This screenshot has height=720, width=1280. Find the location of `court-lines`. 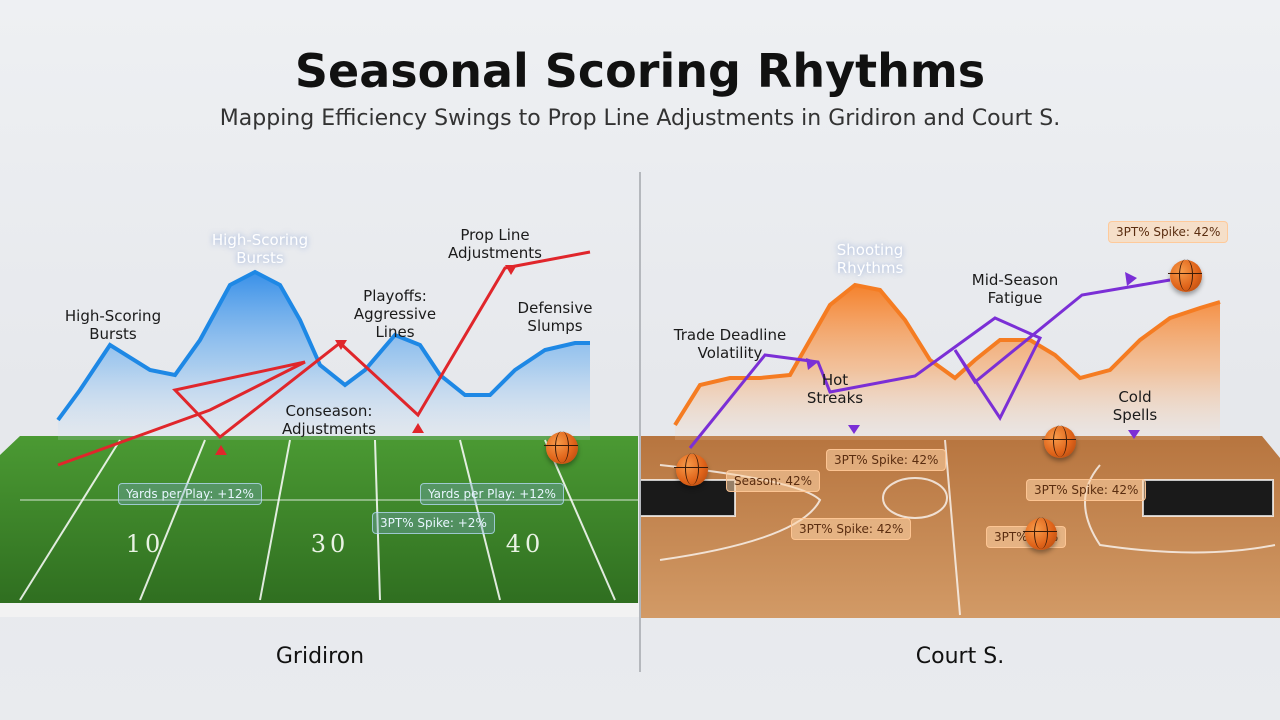

court-lines is located at coordinates (957, 527).